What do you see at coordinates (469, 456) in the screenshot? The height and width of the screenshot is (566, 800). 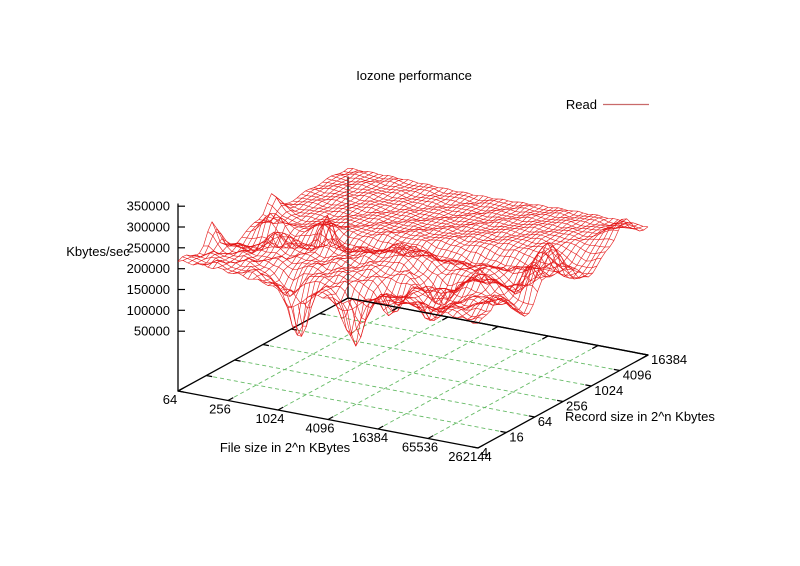 I see `x-tick-label: 262144` at bounding box center [469, 456].